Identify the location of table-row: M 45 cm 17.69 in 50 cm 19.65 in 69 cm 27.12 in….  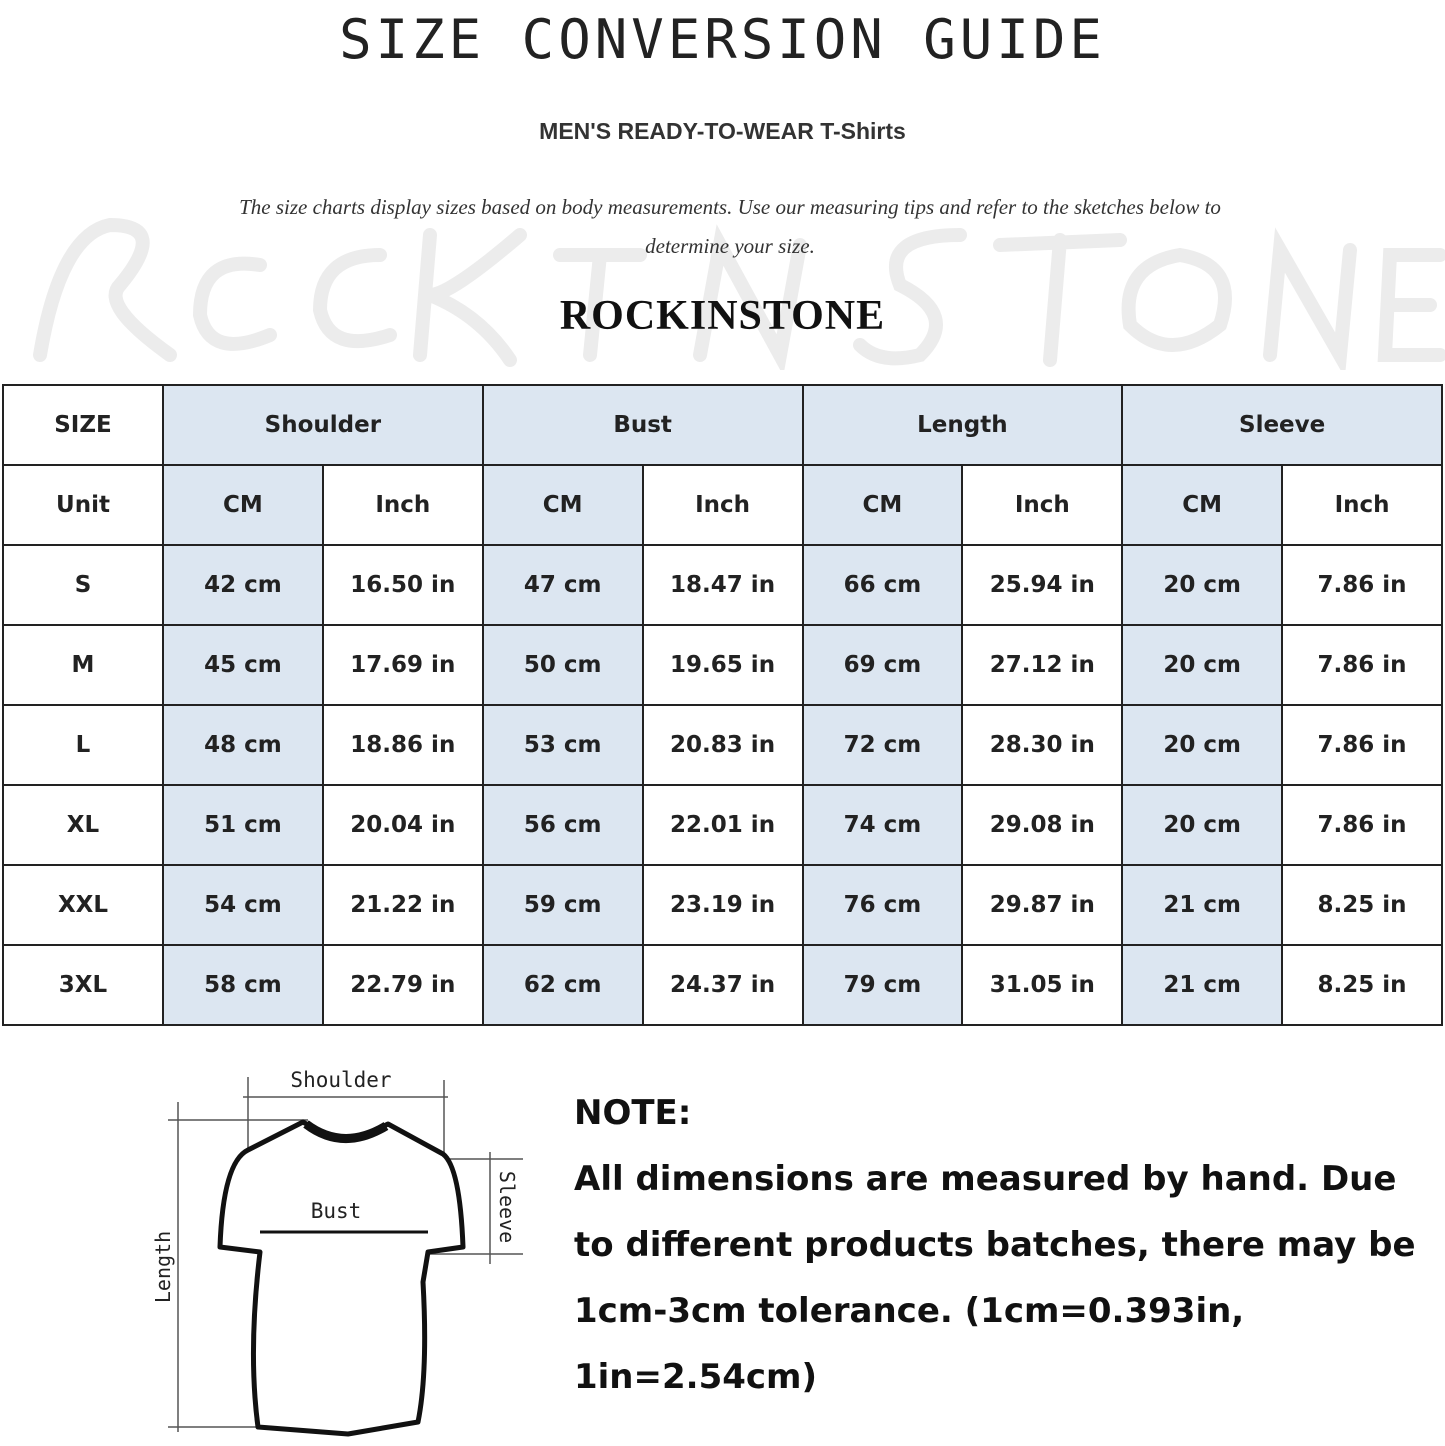
(722, 665).